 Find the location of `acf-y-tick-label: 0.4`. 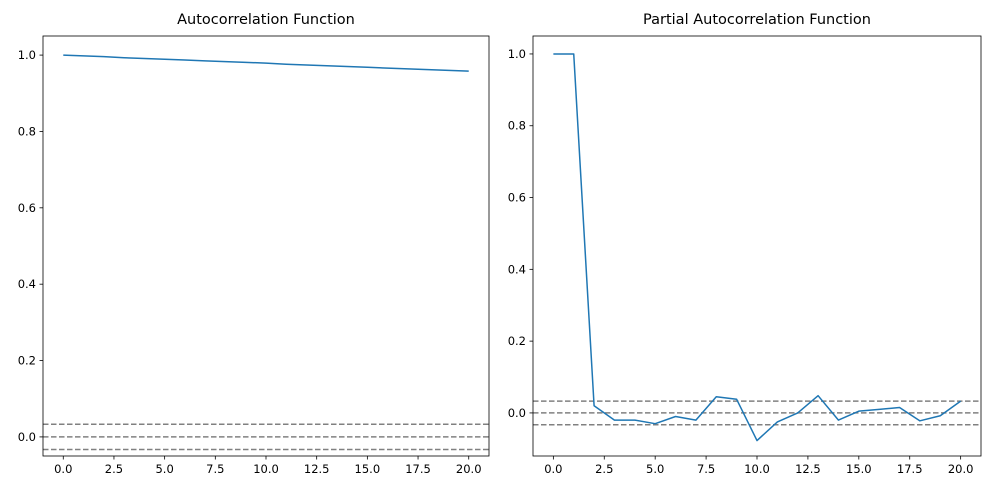

acf-y-tick-label: 0.4 is located at coordinates (27, 284).